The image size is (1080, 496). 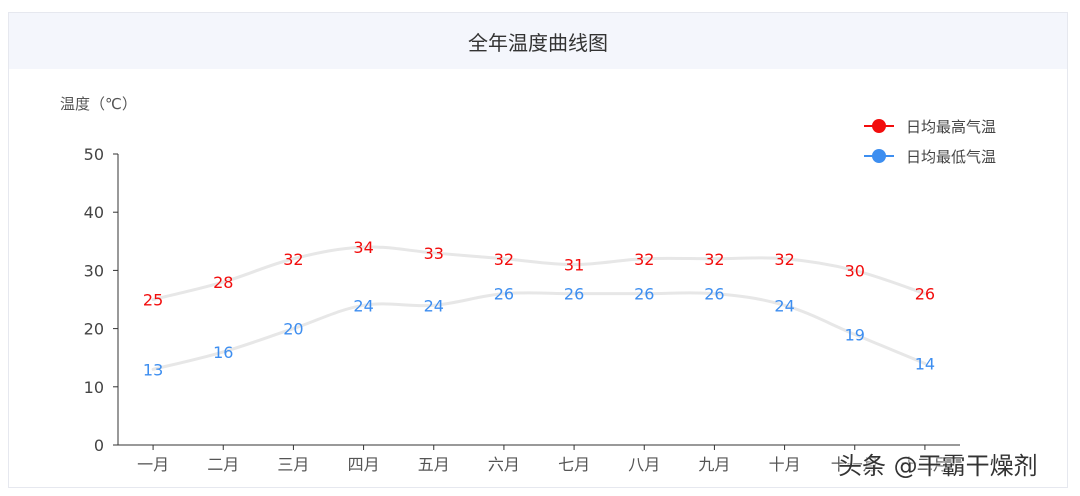 I want to click on data-label: 19, so click(x=855, y=334).